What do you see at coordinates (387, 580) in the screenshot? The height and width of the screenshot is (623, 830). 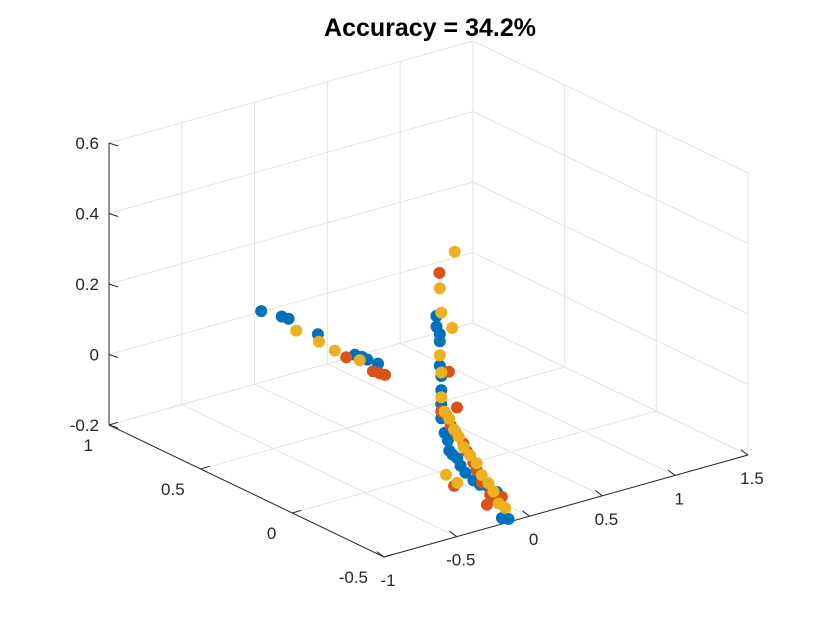 I see `x-tick-label: -1` at bounding box center [387, 580].